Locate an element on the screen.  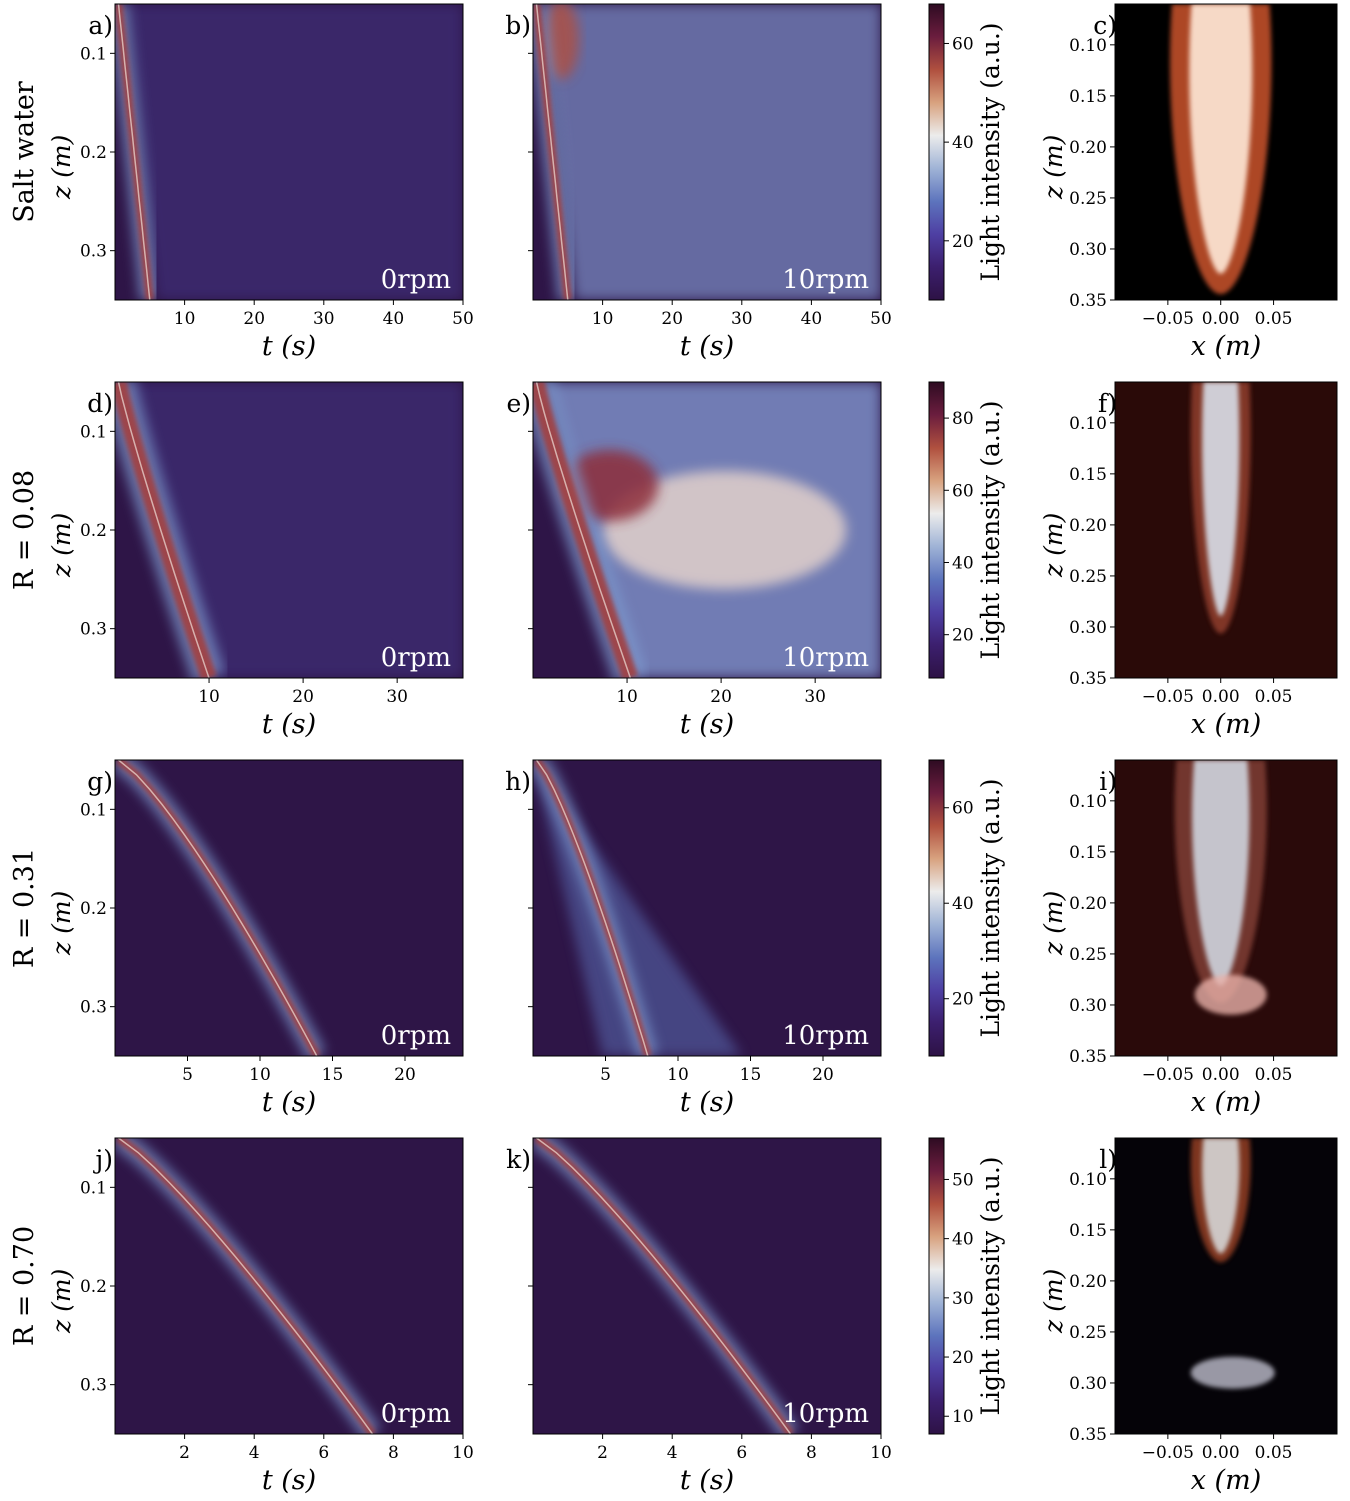
z-tick-label: 0.20 is located at coordinates (1088, 148).